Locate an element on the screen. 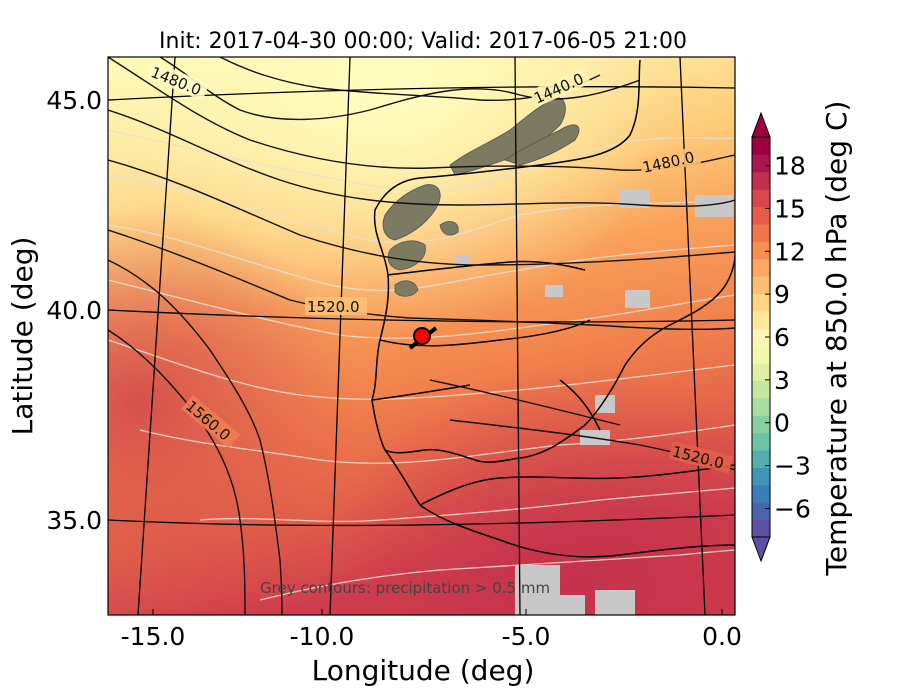 The image size is (900, 700). colorbar-tick-label: −3 is located at coordinates (792, 466).